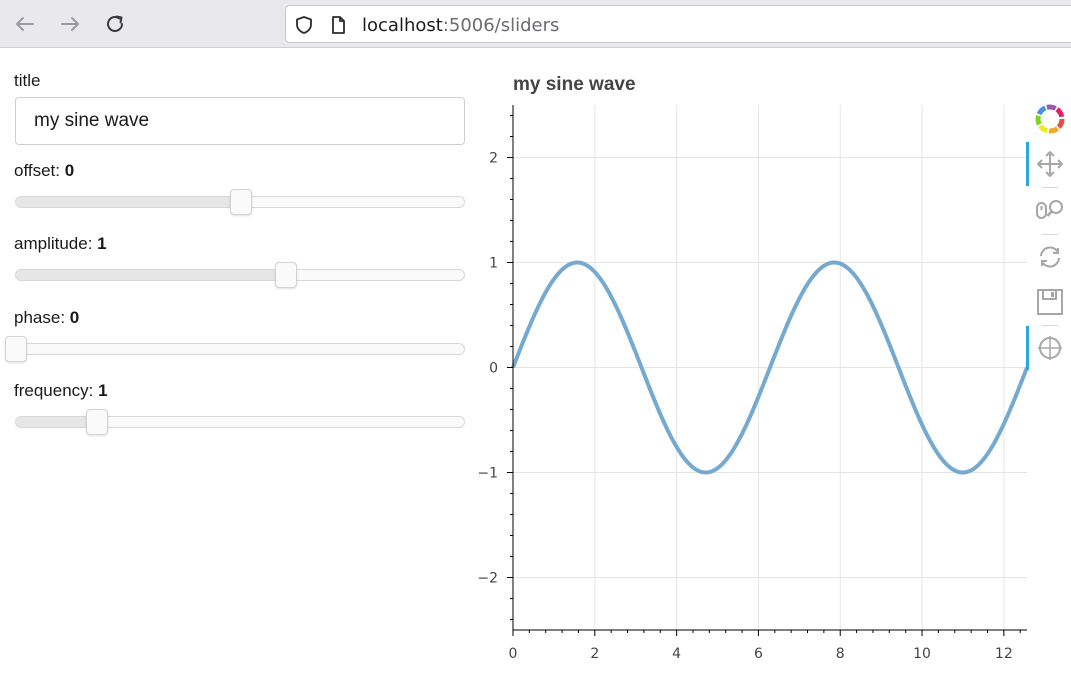 This screenshot has width=1071, height=674. I want to click on frequency-slider-fill, so click(56, 422).